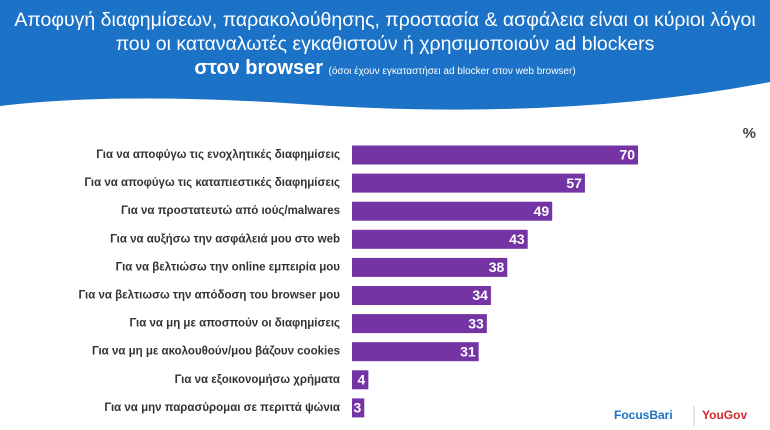 The height and width of the screenshot is (430, 770). Describe the element at coordinates (542, 211) in the screenshot. I see `value-label: 49` at that location.